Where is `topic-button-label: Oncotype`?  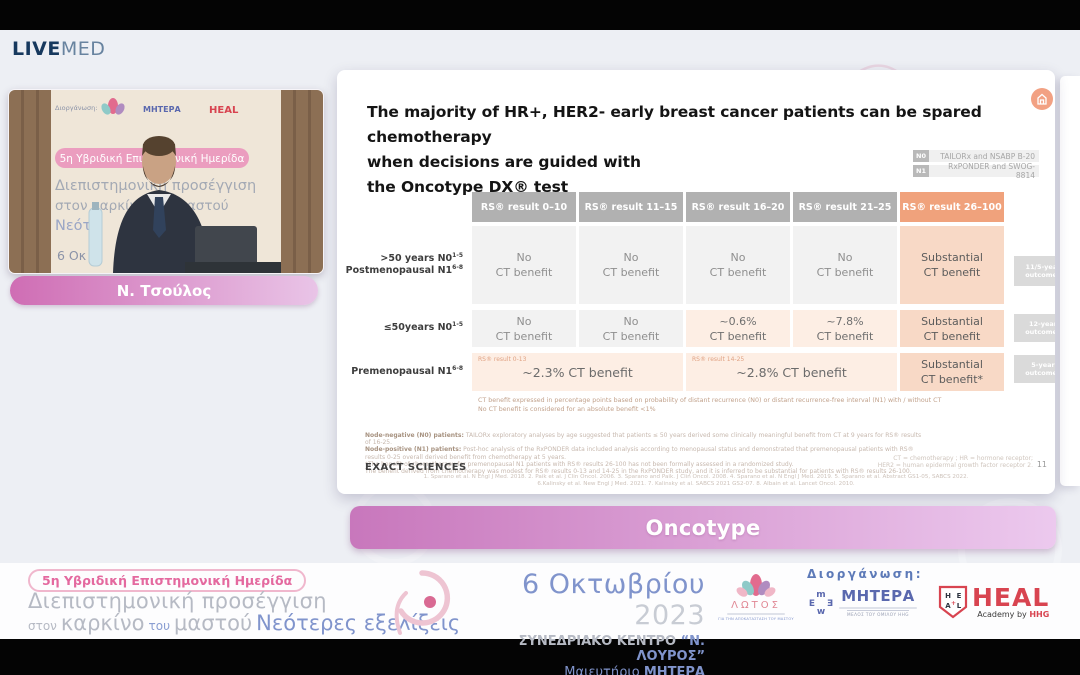
topic-button-label: Oncotype is located at coordinates (703, 527).